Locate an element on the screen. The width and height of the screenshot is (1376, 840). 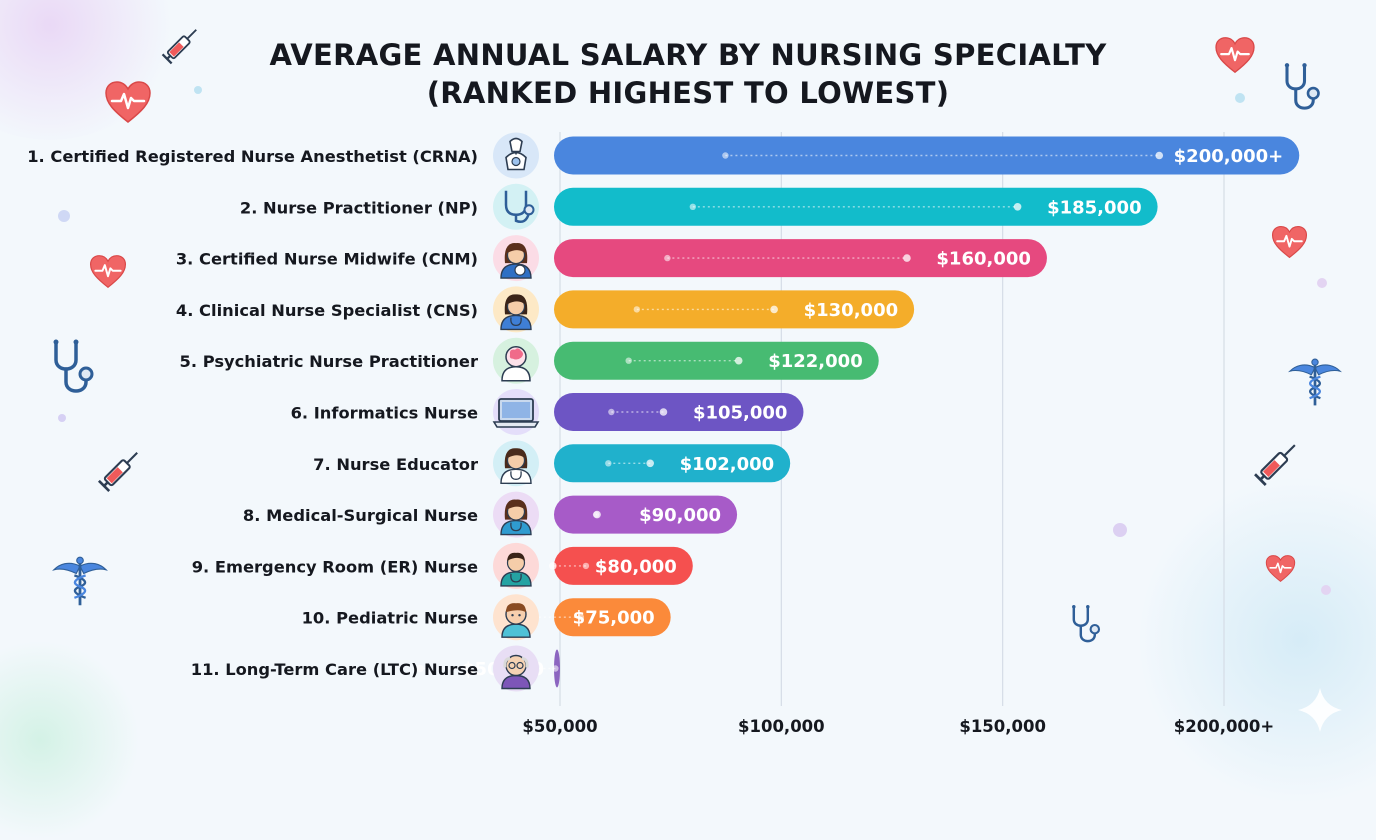
category-label: 8. Medical-Surgical Nurse is located at coordinates (360, 515).